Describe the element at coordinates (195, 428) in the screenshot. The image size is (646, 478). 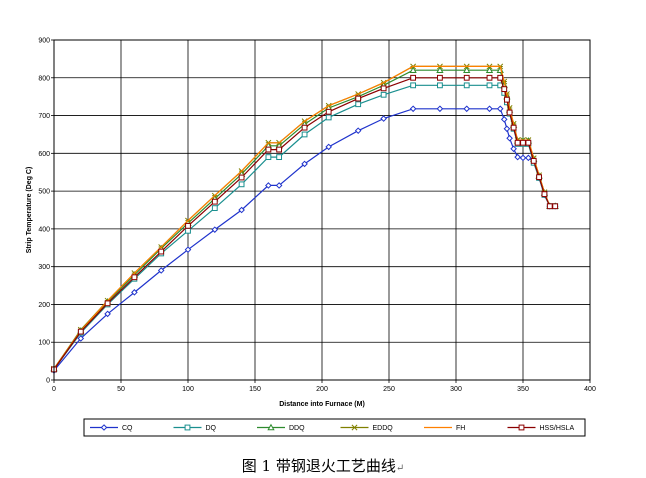
I see `legend-item-dq: DQ` at that location.